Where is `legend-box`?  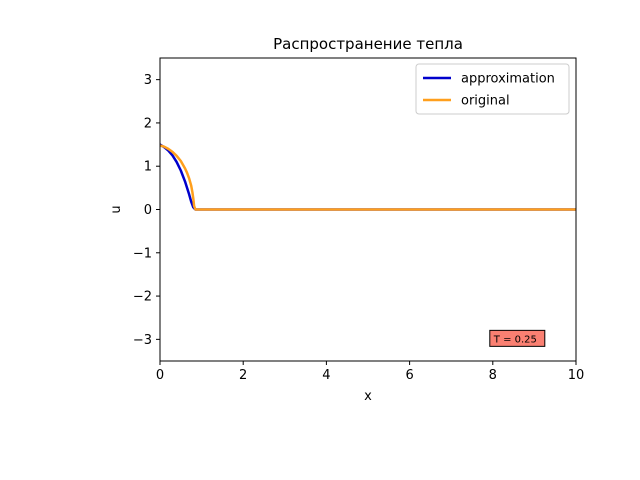 legend-box is located at coordinates (492, 89).